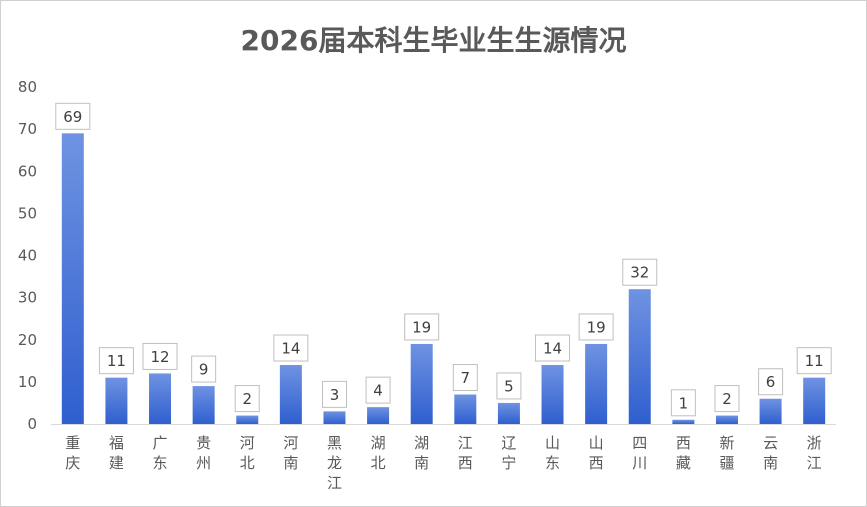 Image resolution: width=867 pixels, height=507 pixels. What do you see at coordinates (770, 453) in the screenshot?
I see `category-label: 云南` at bounding box center [770, 453].